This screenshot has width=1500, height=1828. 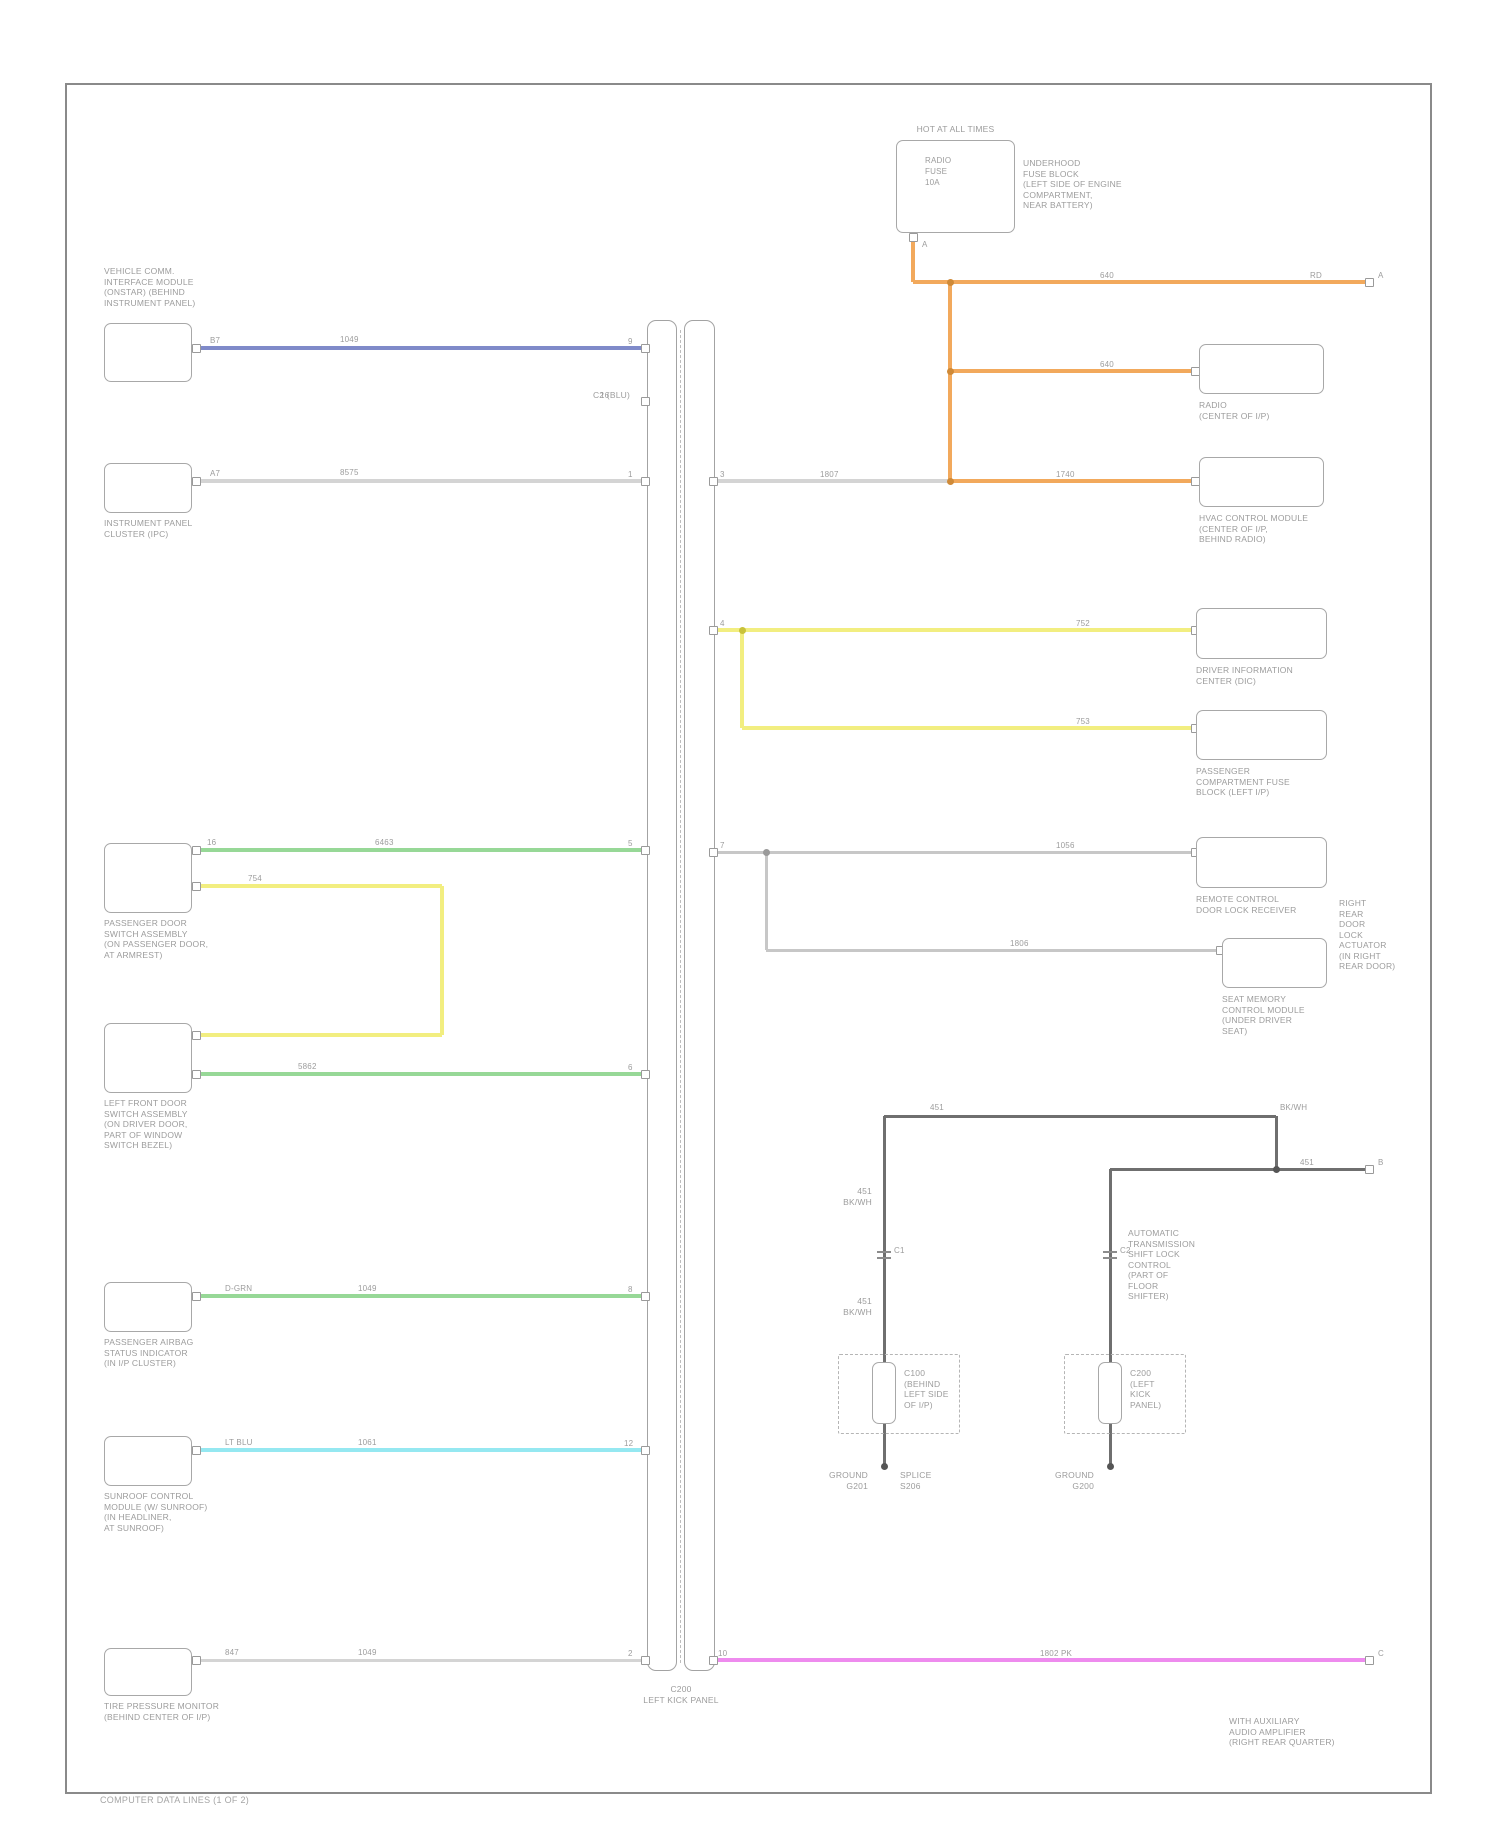 I want to click on bus-connector-label-line: C200, so click(x=681, y=1689).